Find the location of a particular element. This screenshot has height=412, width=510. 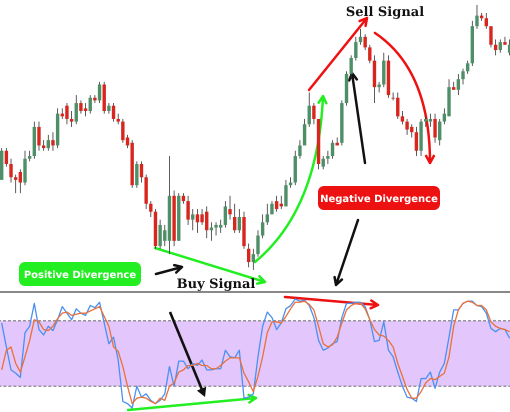

text: Buy Signal is located at coordinates (216, 284).